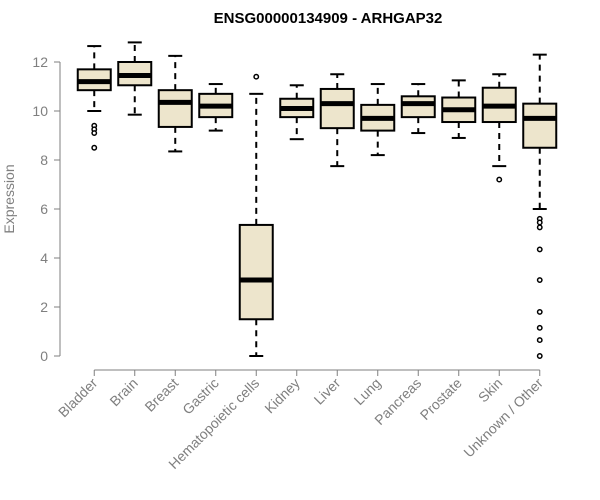 Image resolution: width=600 pixels, height=500 pixels. What do you see at coordinates (9, 198) in the screenshot?
I see `y-axis-label: Expression` at bounding box center [9, 198].